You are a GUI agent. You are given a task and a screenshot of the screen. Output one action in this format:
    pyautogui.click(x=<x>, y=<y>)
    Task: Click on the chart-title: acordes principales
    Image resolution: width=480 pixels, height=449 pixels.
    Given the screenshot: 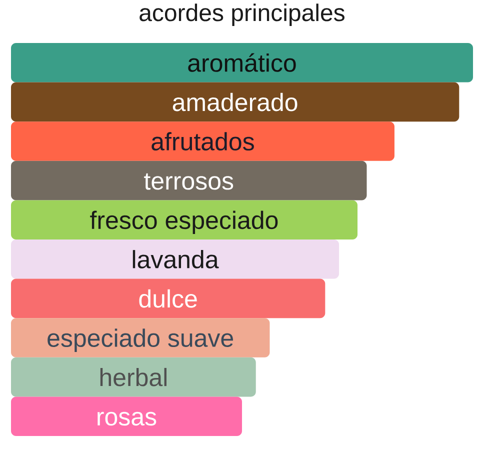 What is the action you would take?
    pyautogui.click(x=242, y=15)
    